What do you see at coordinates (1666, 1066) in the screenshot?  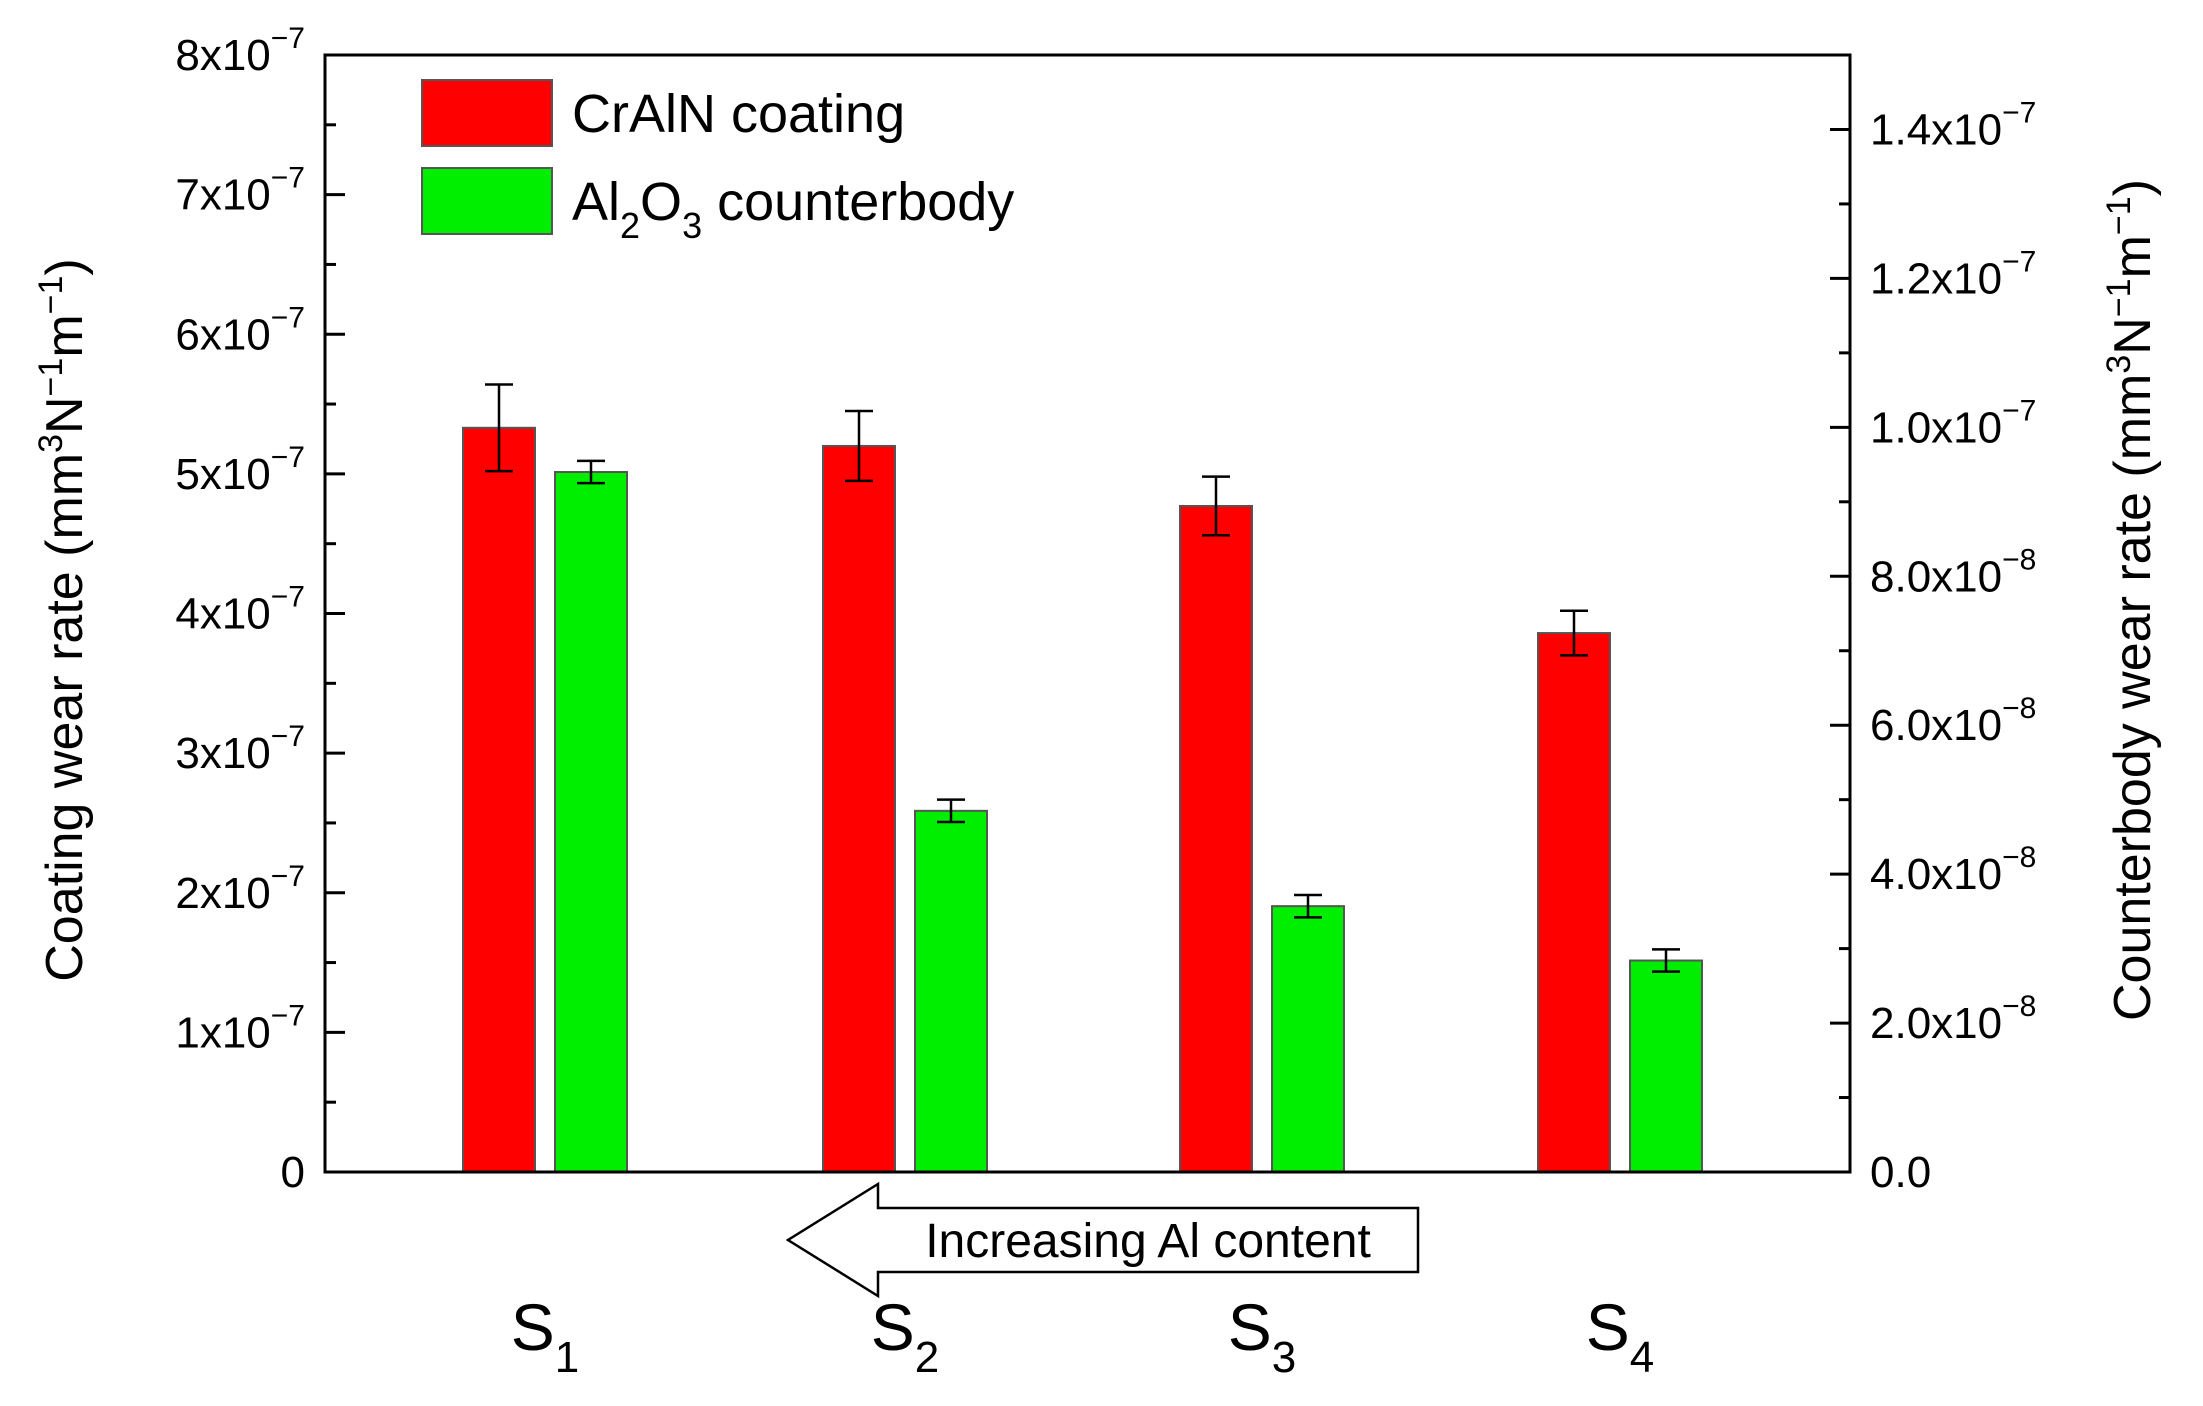 I see `counterbody-bar-s4` at bounding box center [1666, 1066].